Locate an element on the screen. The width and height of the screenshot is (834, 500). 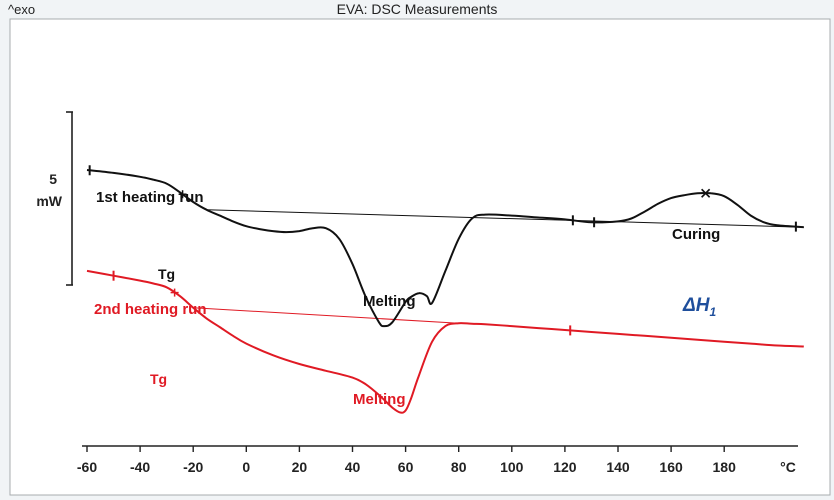
x-tick-label: 20 is located at coordinates (300, 467).